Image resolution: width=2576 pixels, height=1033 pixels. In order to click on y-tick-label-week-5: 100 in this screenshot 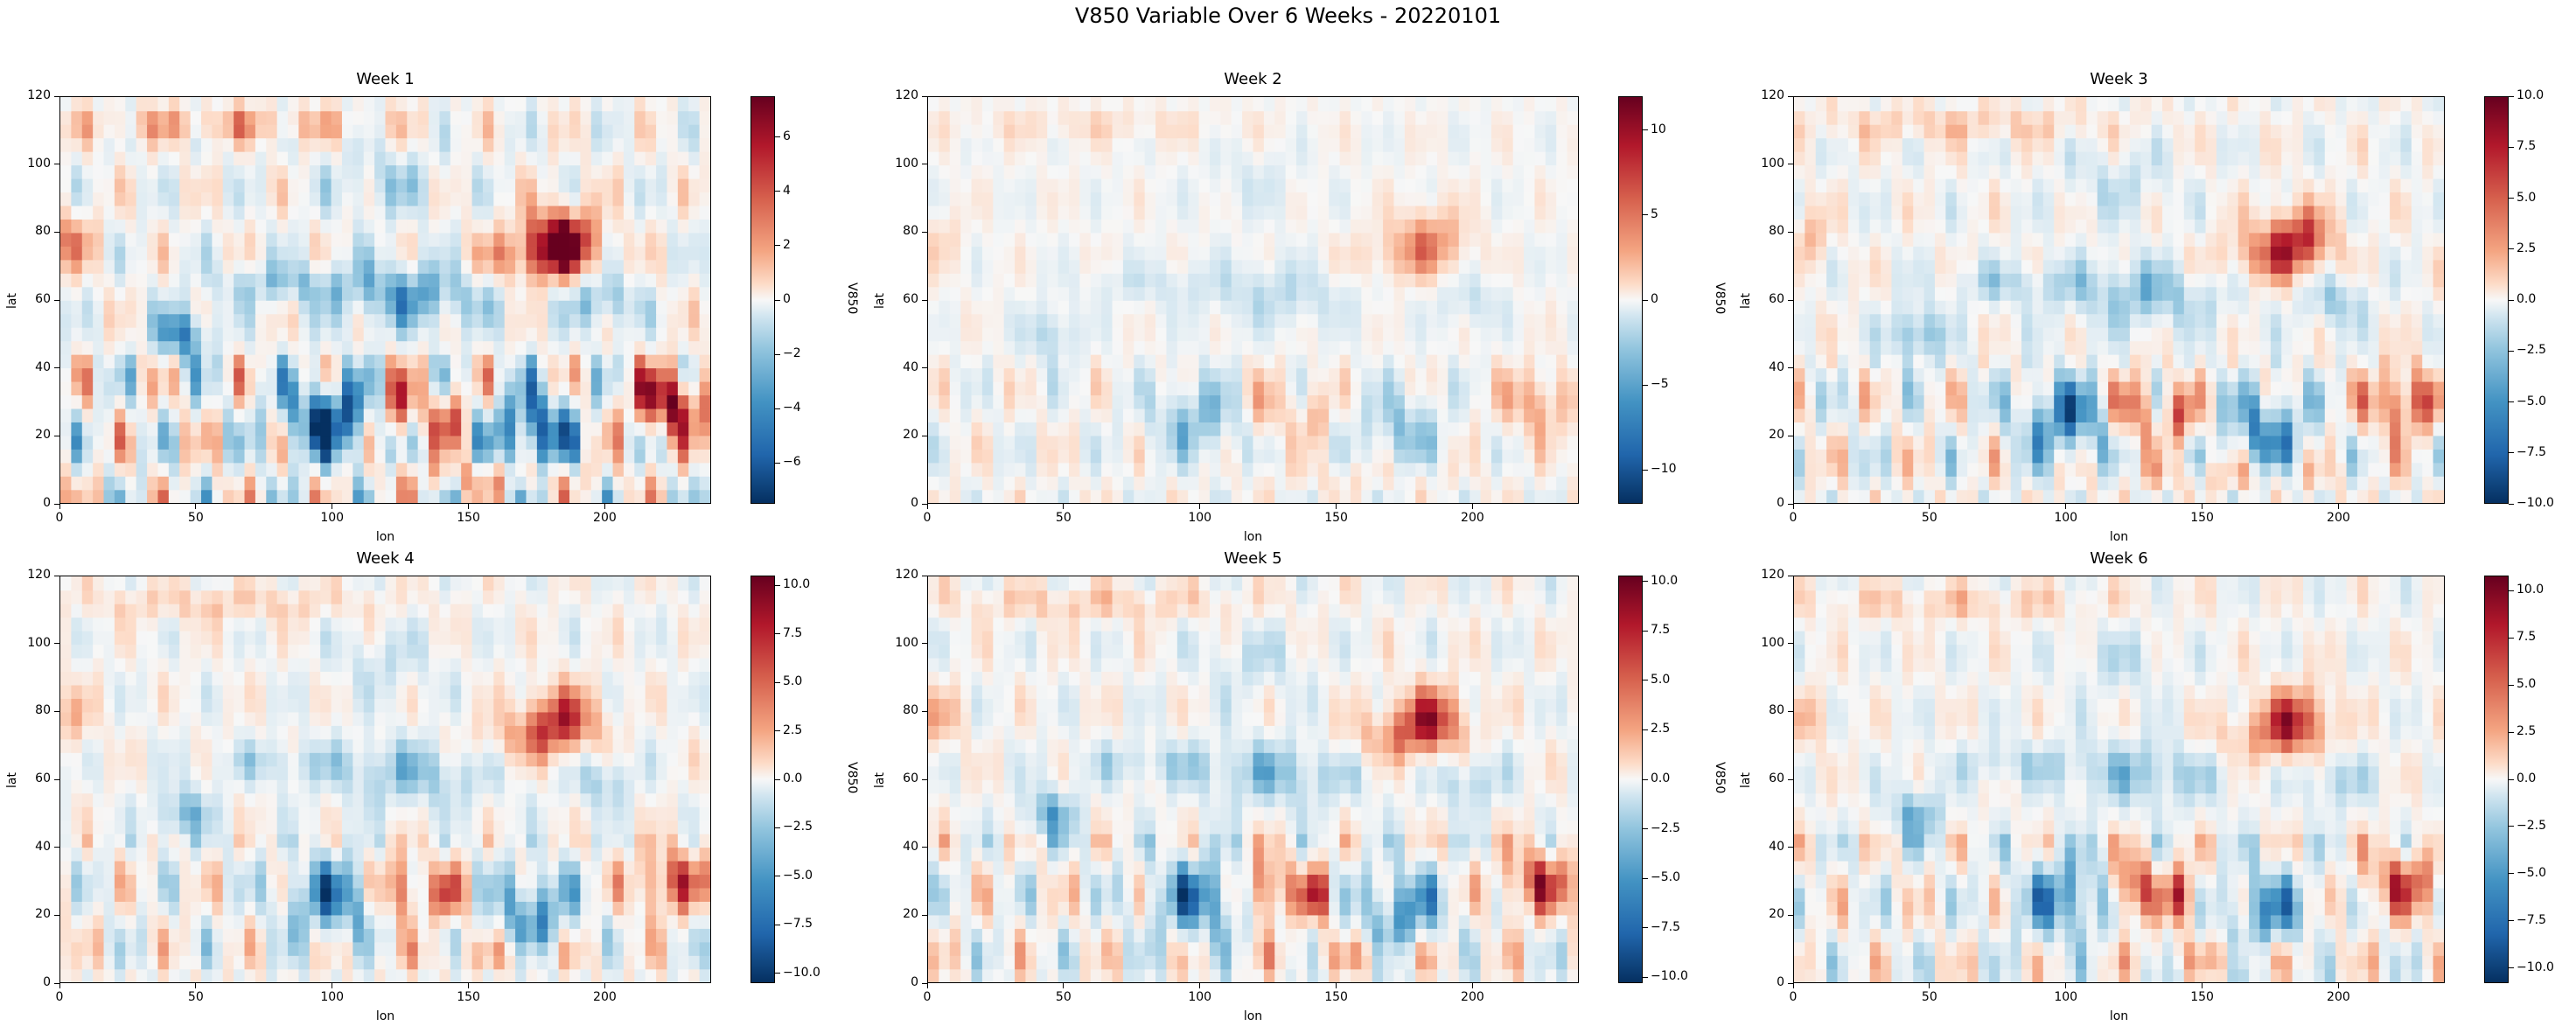, I will do `click(906, 642)`.